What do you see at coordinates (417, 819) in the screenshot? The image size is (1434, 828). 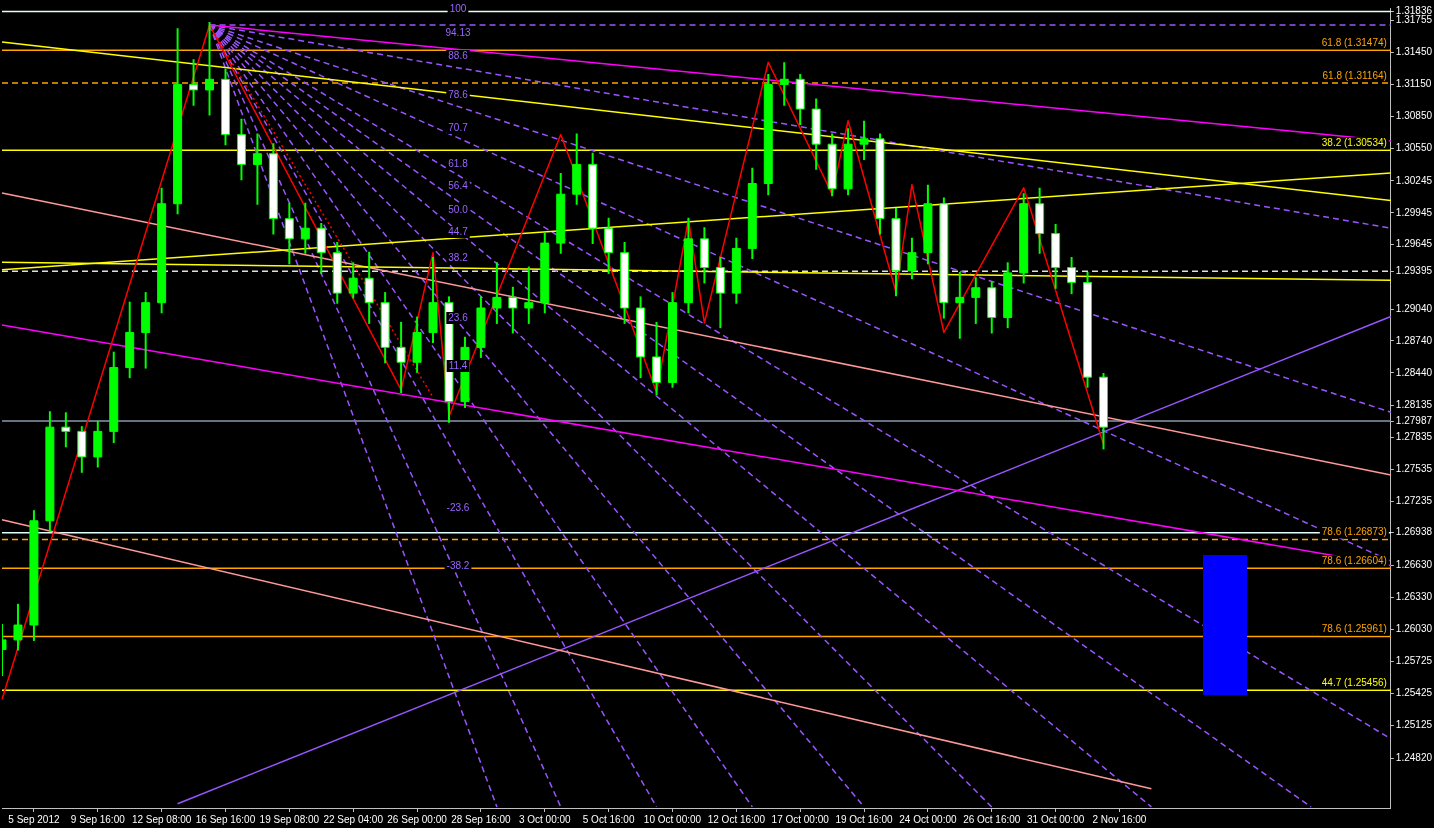 I see `x-tick-label: 26 Sep 00:00` at bounding box center [417, 819].